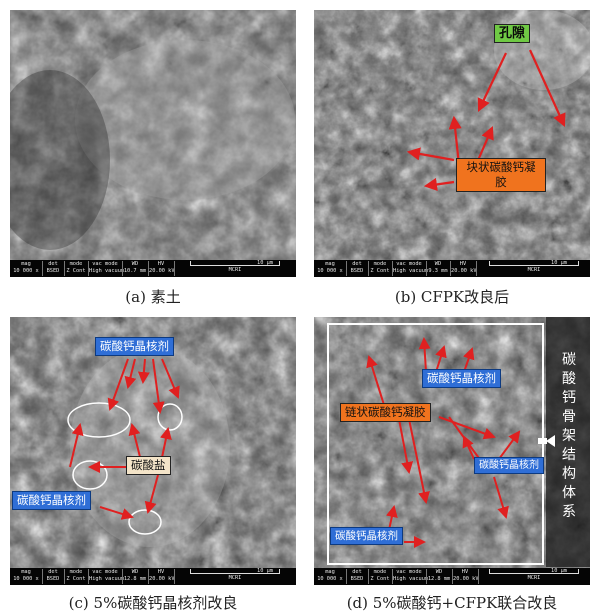 The width and height of the screenshot is (599, 613). What do you see at coordinates (461, 378) in the screenshot?
I see `label-nucleus-top-d: 碳酸钙晶核剂` at bounding box center [461, 378].